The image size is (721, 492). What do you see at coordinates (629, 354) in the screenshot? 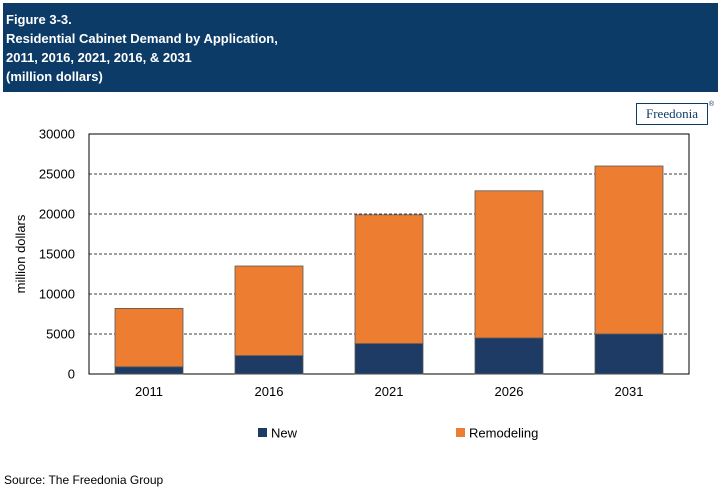
I see `bar-new-2031` at bounding box center [629, 354].